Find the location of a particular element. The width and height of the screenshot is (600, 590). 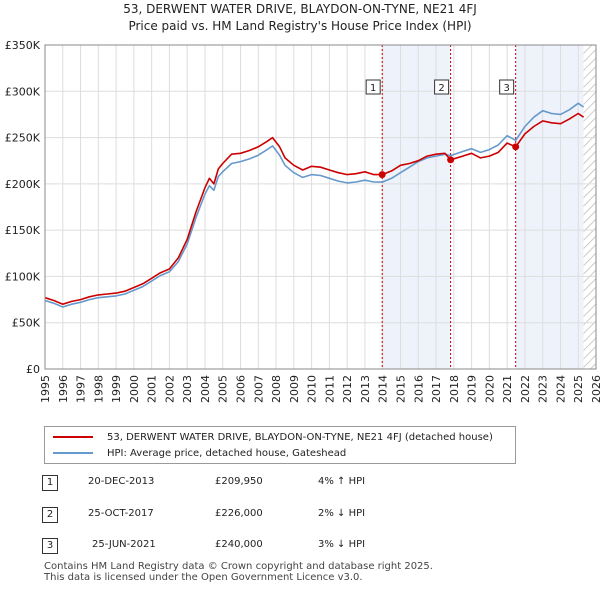

x-tick-label: 2025 is located at coordinates (578, 389).